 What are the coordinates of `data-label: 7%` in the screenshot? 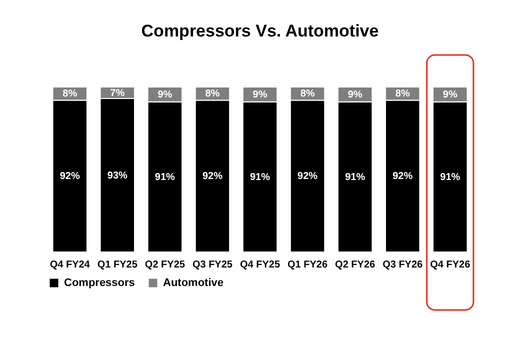 It's located at (117, 93).